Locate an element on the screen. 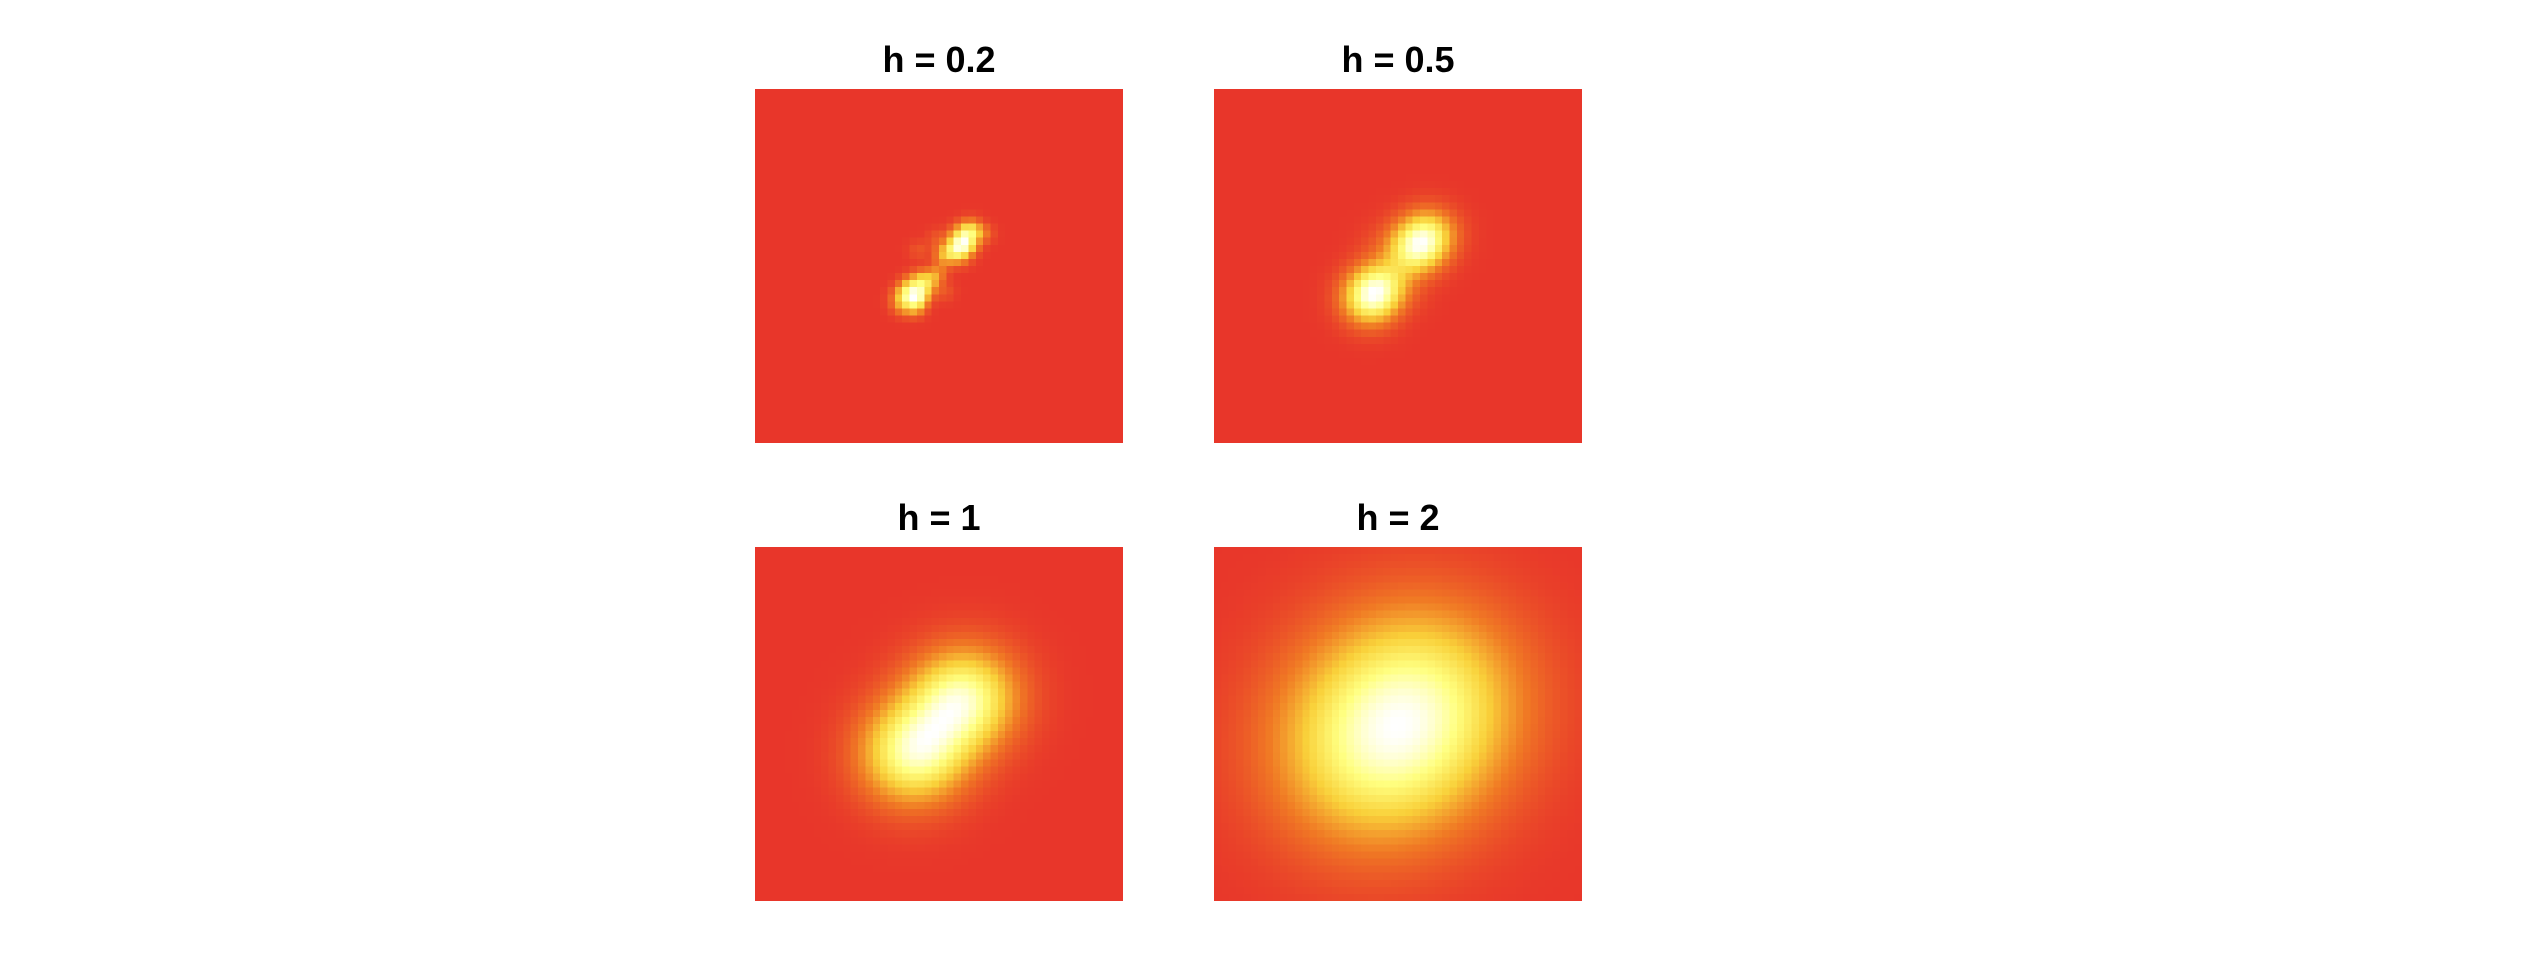 This screenshot has height=954, width=2544. panel-title: h = 0.5 is located at coordinates (1398, 59).